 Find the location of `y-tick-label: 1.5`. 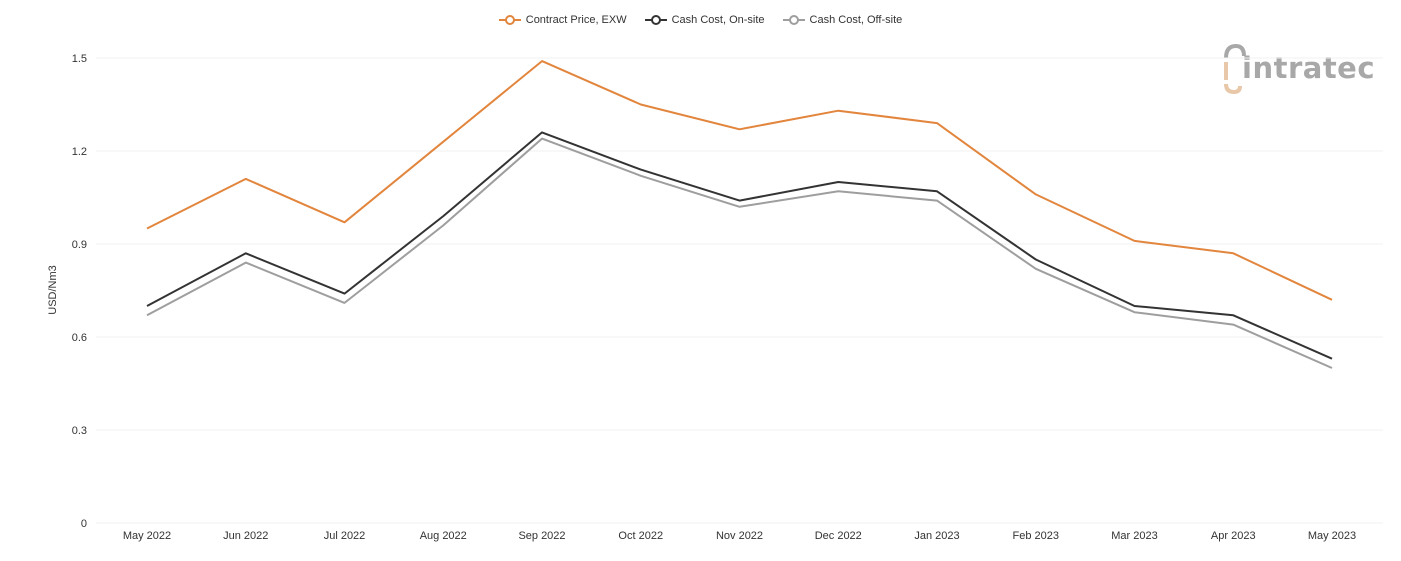

y-tick-label: 1.5 is located at coordinates (79, 59).